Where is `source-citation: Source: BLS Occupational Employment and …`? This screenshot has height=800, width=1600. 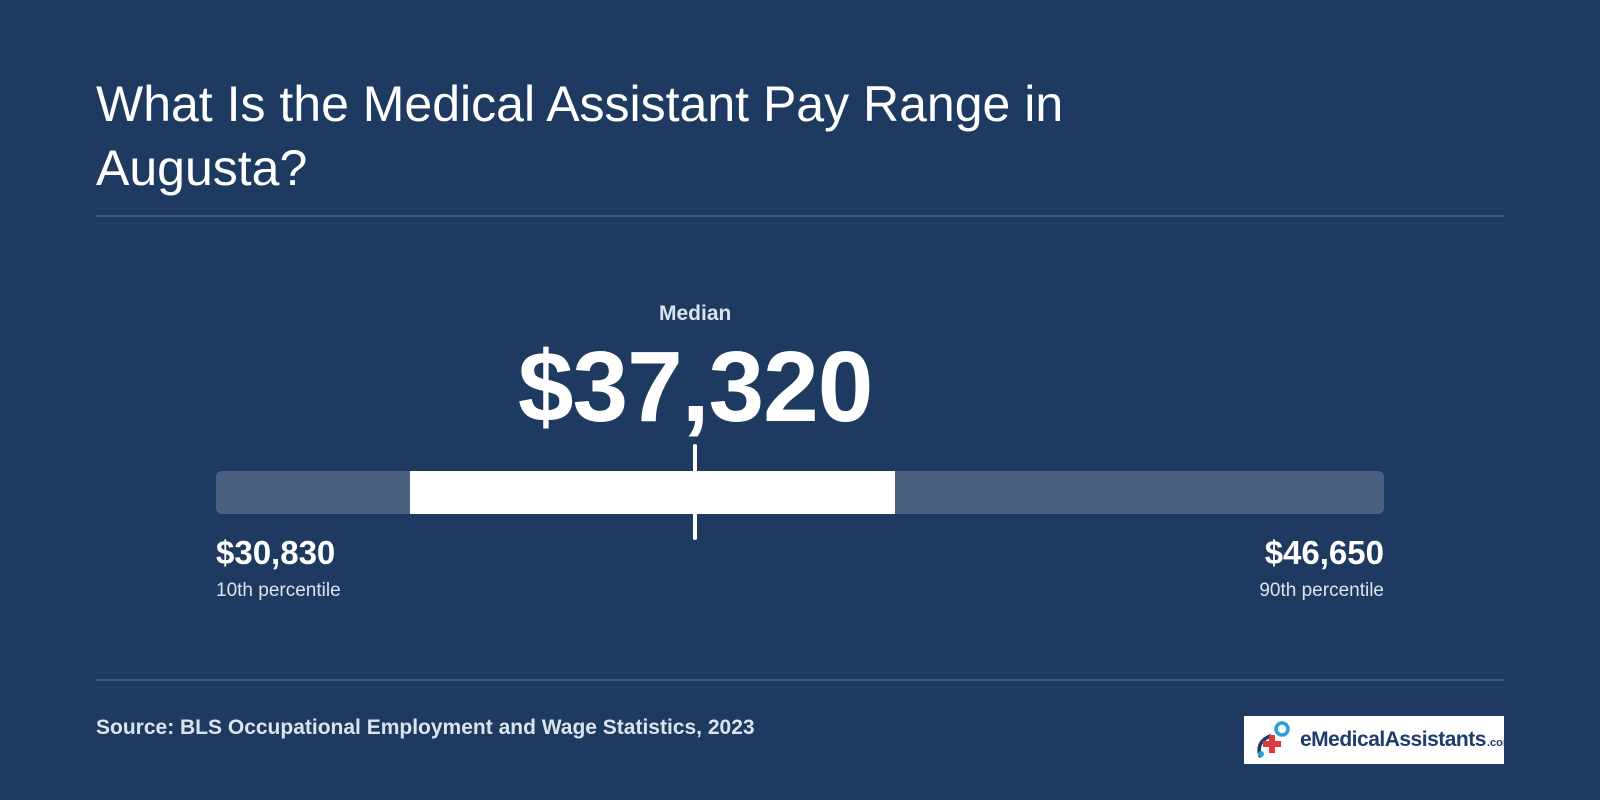
source-citation: Source: BLS Occupational Employment and … is located at coordinates (425, 727).